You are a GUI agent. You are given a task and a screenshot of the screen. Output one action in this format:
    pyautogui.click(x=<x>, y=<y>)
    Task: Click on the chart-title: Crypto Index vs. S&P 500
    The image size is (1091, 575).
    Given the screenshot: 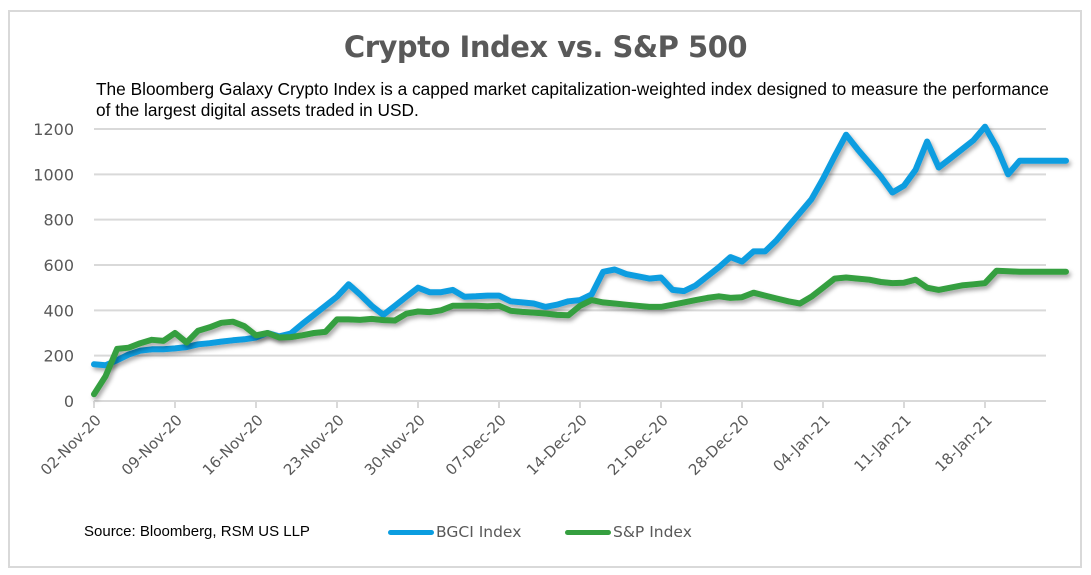 What is the action you would take?
    pyautogui.click(x=545, y=47)
    